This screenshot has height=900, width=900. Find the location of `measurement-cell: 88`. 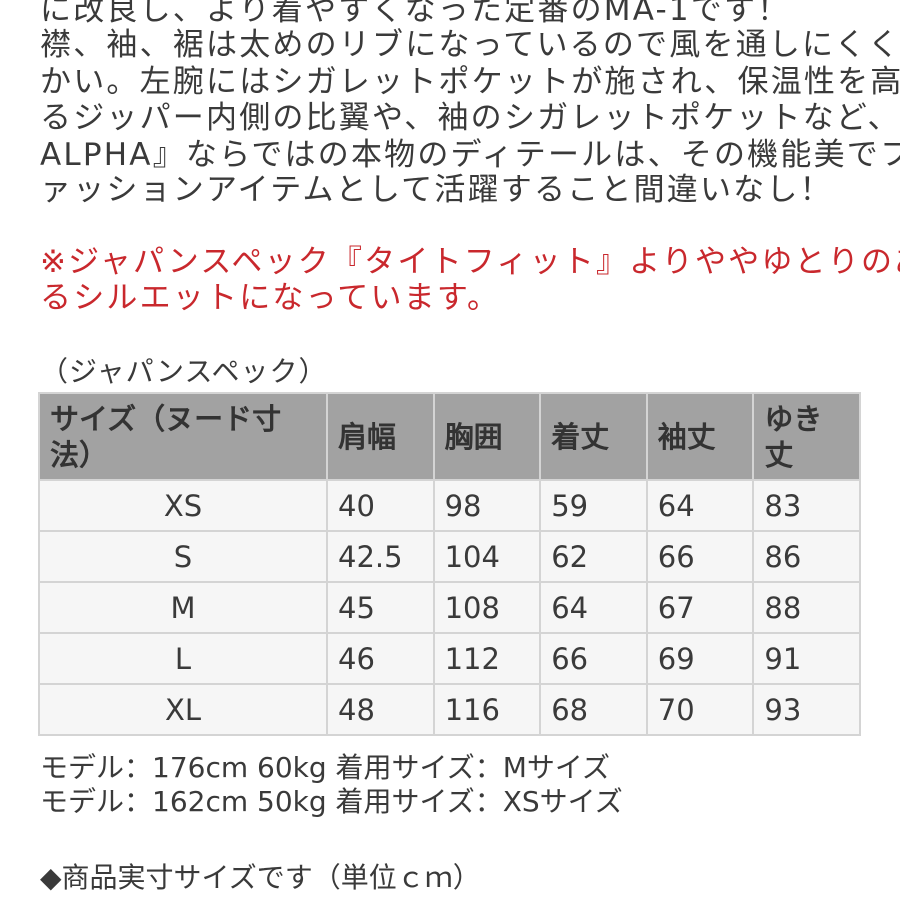

measurement-cell: 88 is located at coordinates (806, 607).